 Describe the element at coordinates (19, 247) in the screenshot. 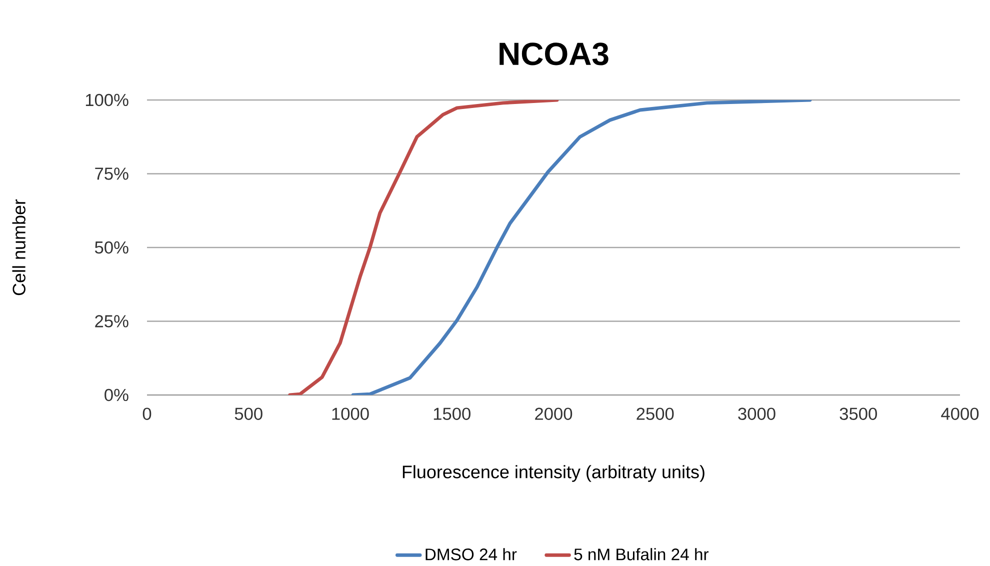

I see `y-axis-title: Cell number` at that location.